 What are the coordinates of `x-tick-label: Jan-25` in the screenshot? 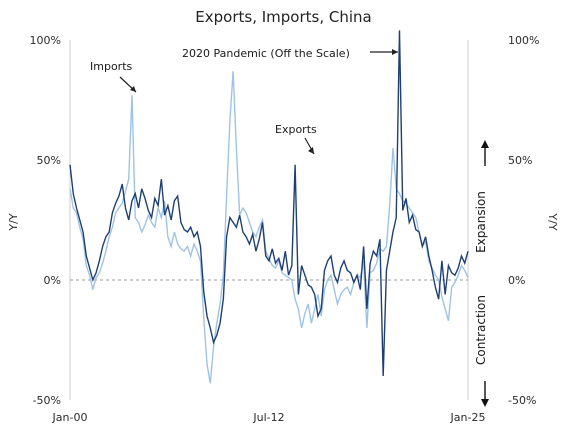 It's located at (468, 417).